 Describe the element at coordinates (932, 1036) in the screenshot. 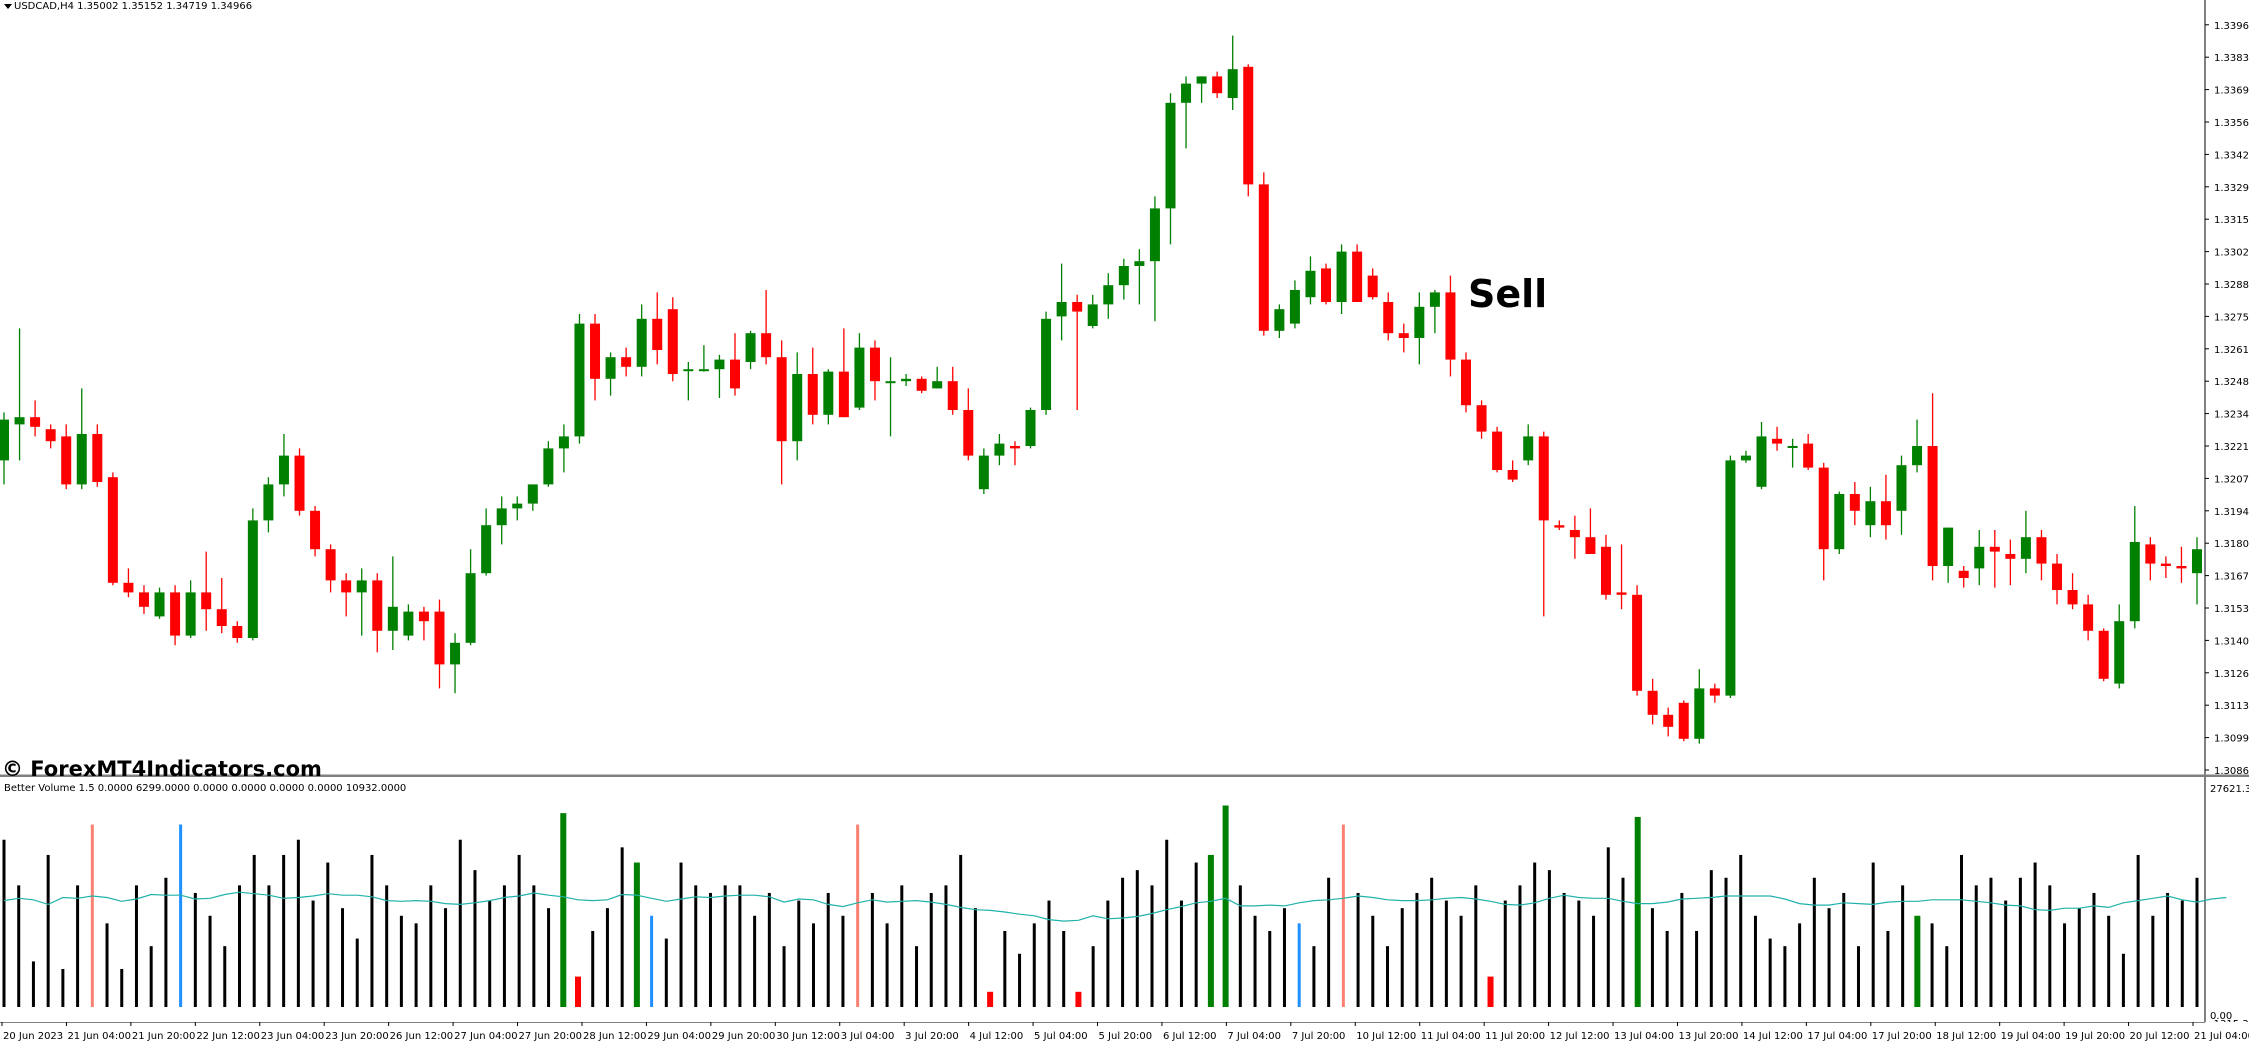

I see `time-tick-label: 3 Jul 20:00` at that location.